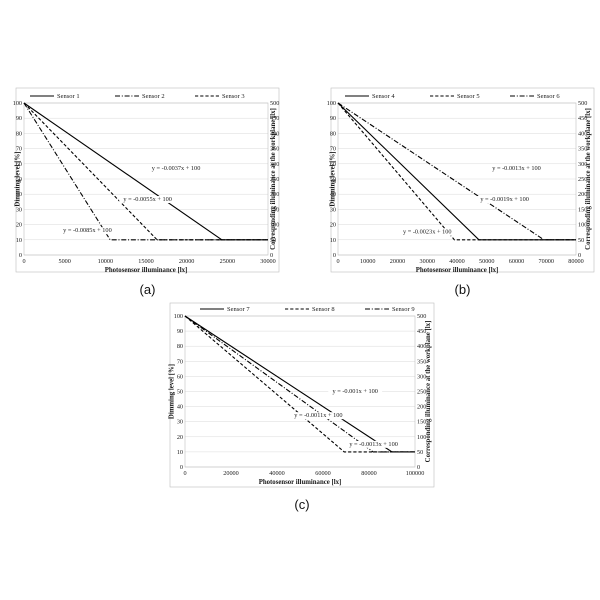 This screenshot has height=600, width=600. What do you see at coordinates (172, 391) in the screenshot?
I see `y-axis-title: Dimming level [%]` at bounding box center [172, 391].